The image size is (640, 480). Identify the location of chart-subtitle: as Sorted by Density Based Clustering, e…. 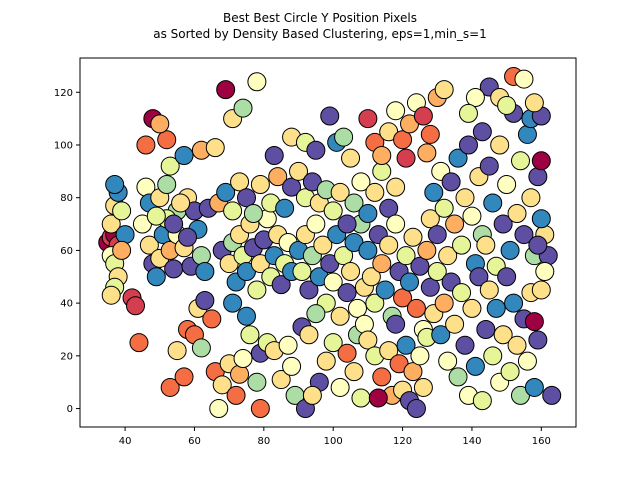
(320, 34).